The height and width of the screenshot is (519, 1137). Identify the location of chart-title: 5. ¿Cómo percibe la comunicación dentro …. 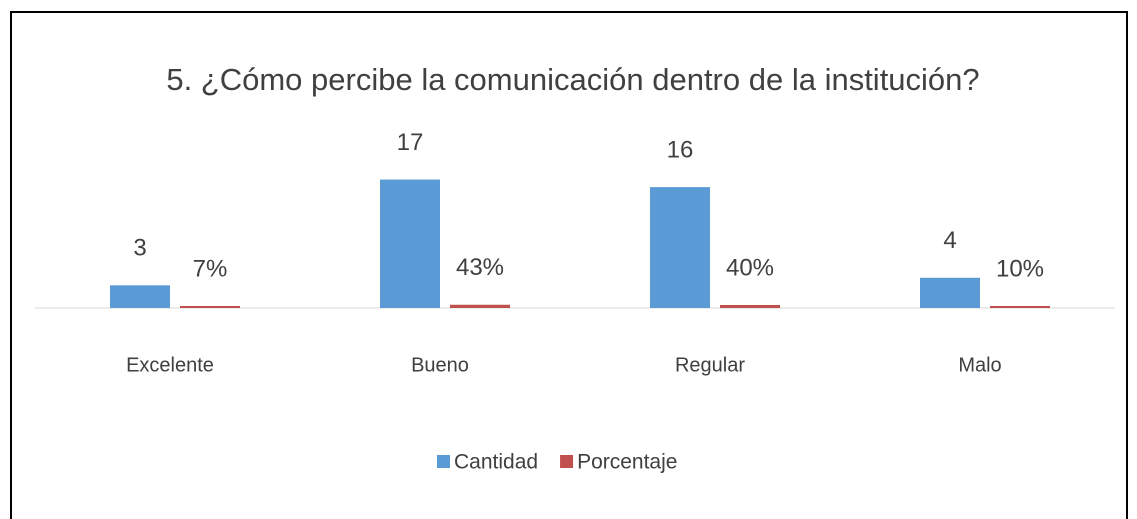
(572, 79).